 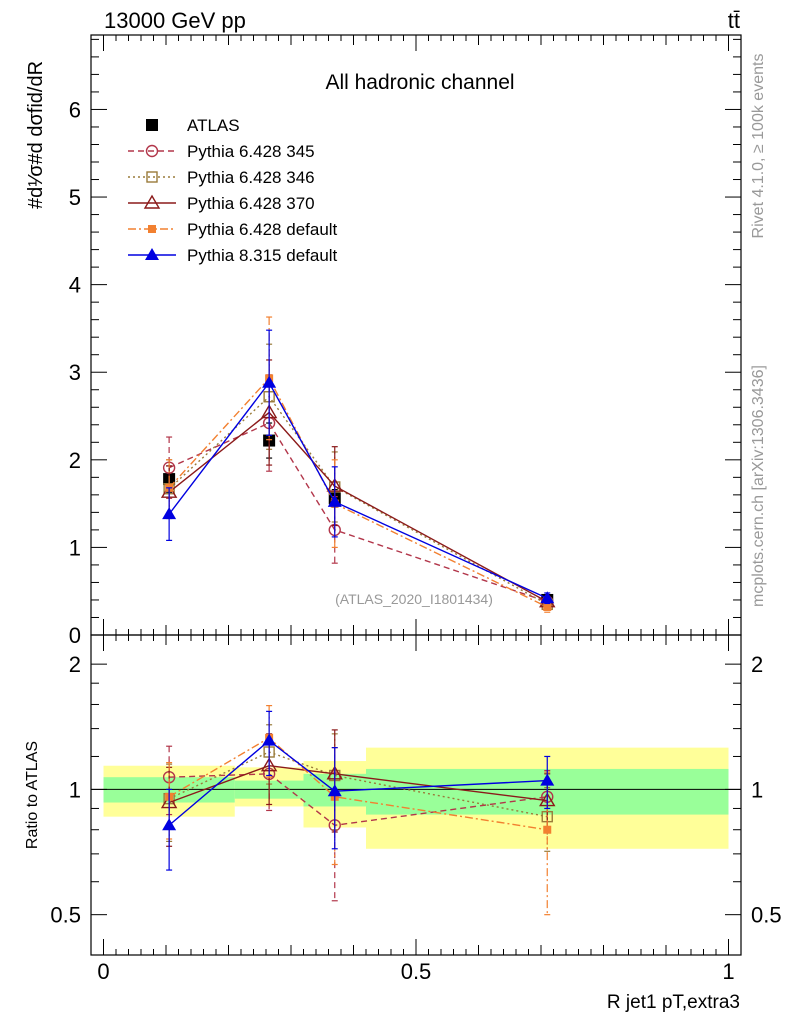 I want to click on main-ytick-label: 1, so click(x=75, y=547).